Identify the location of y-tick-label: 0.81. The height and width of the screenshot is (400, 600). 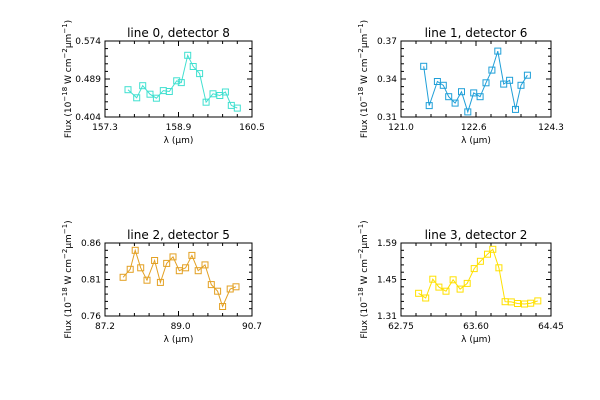
(91, 281).